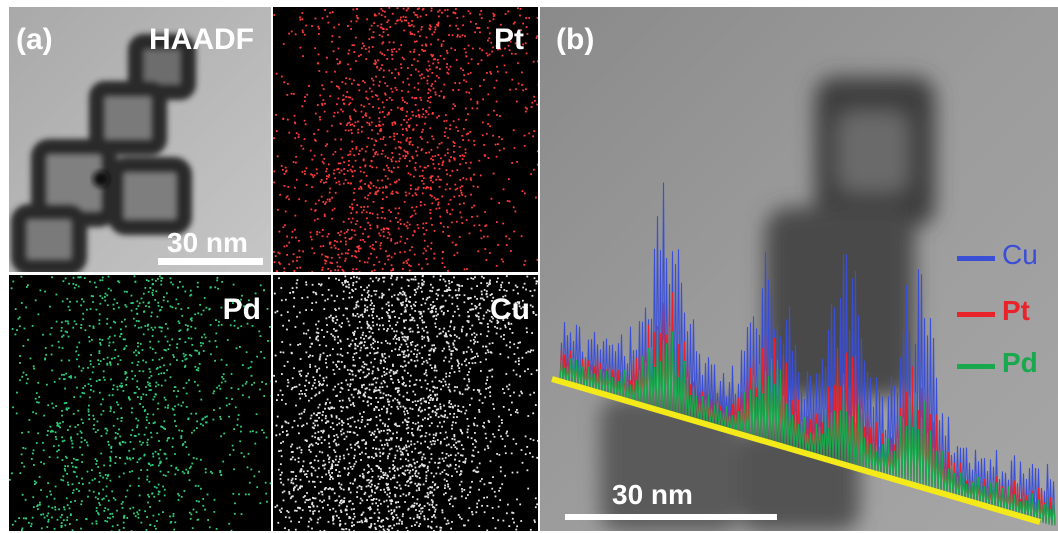 Image resolution: width=1058 pixels, height=533 pixels. Describe the element at coordinates (976, 258) in the screenshot. I see `legend-swatch-cu` at that location.